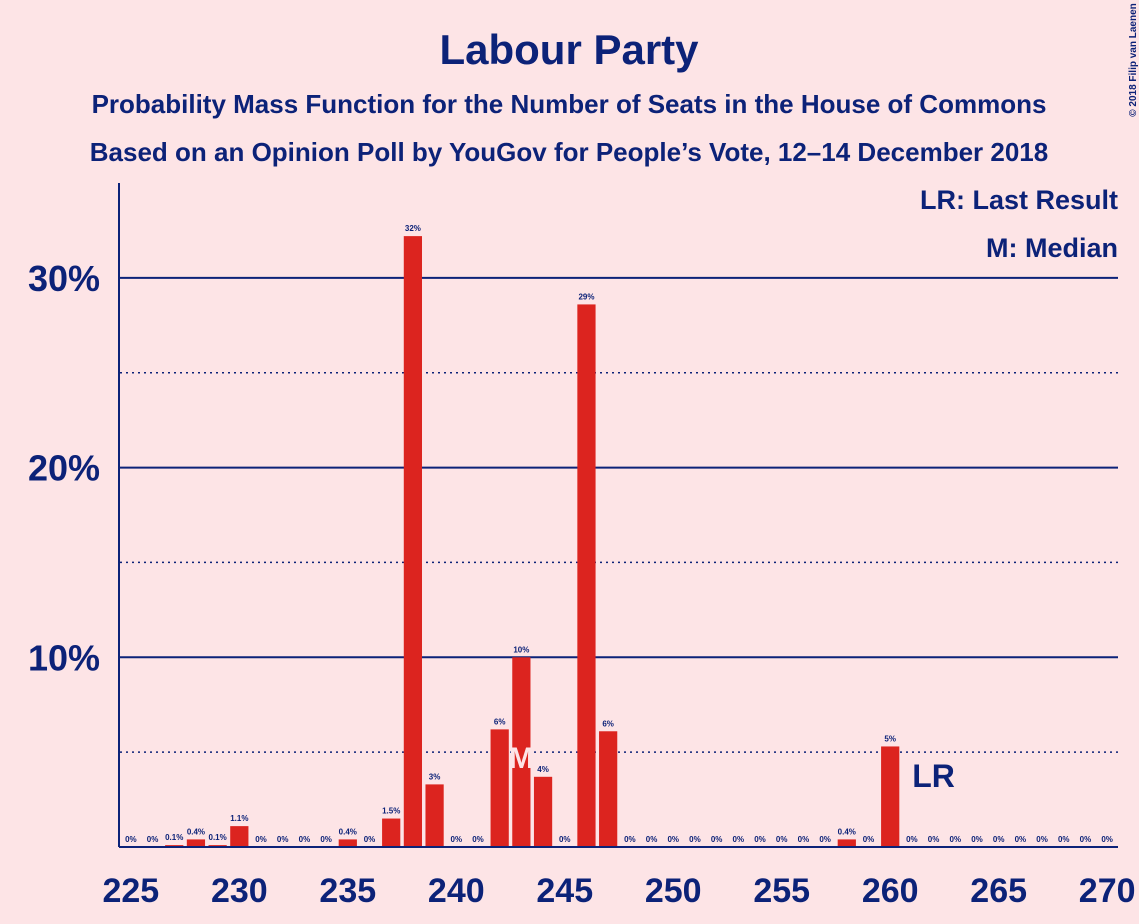 The width and height of the screenshot is (1139, 924). I want to click on x-tick-label: 245, so click(564, 891).